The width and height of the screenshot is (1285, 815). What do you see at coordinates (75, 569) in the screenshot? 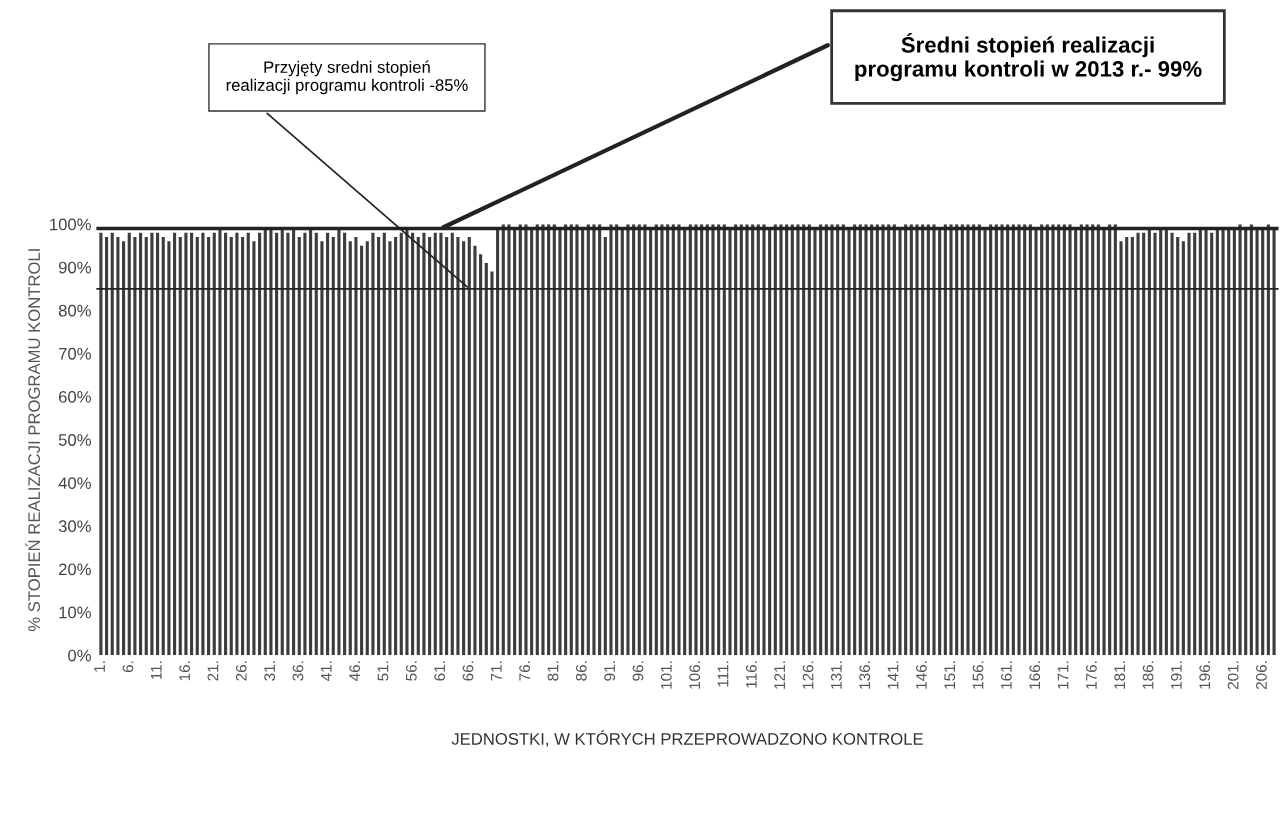
I see `y-tick-label: 20%` at bounding box center [75, 569].